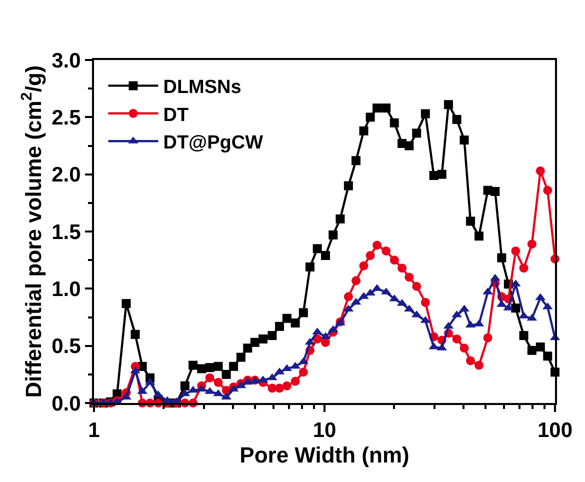 The image size is (585, 482). Describe the element at coordinates (66, 175) in the screenshot. I see `y-tick-label: 2.0` at that location.